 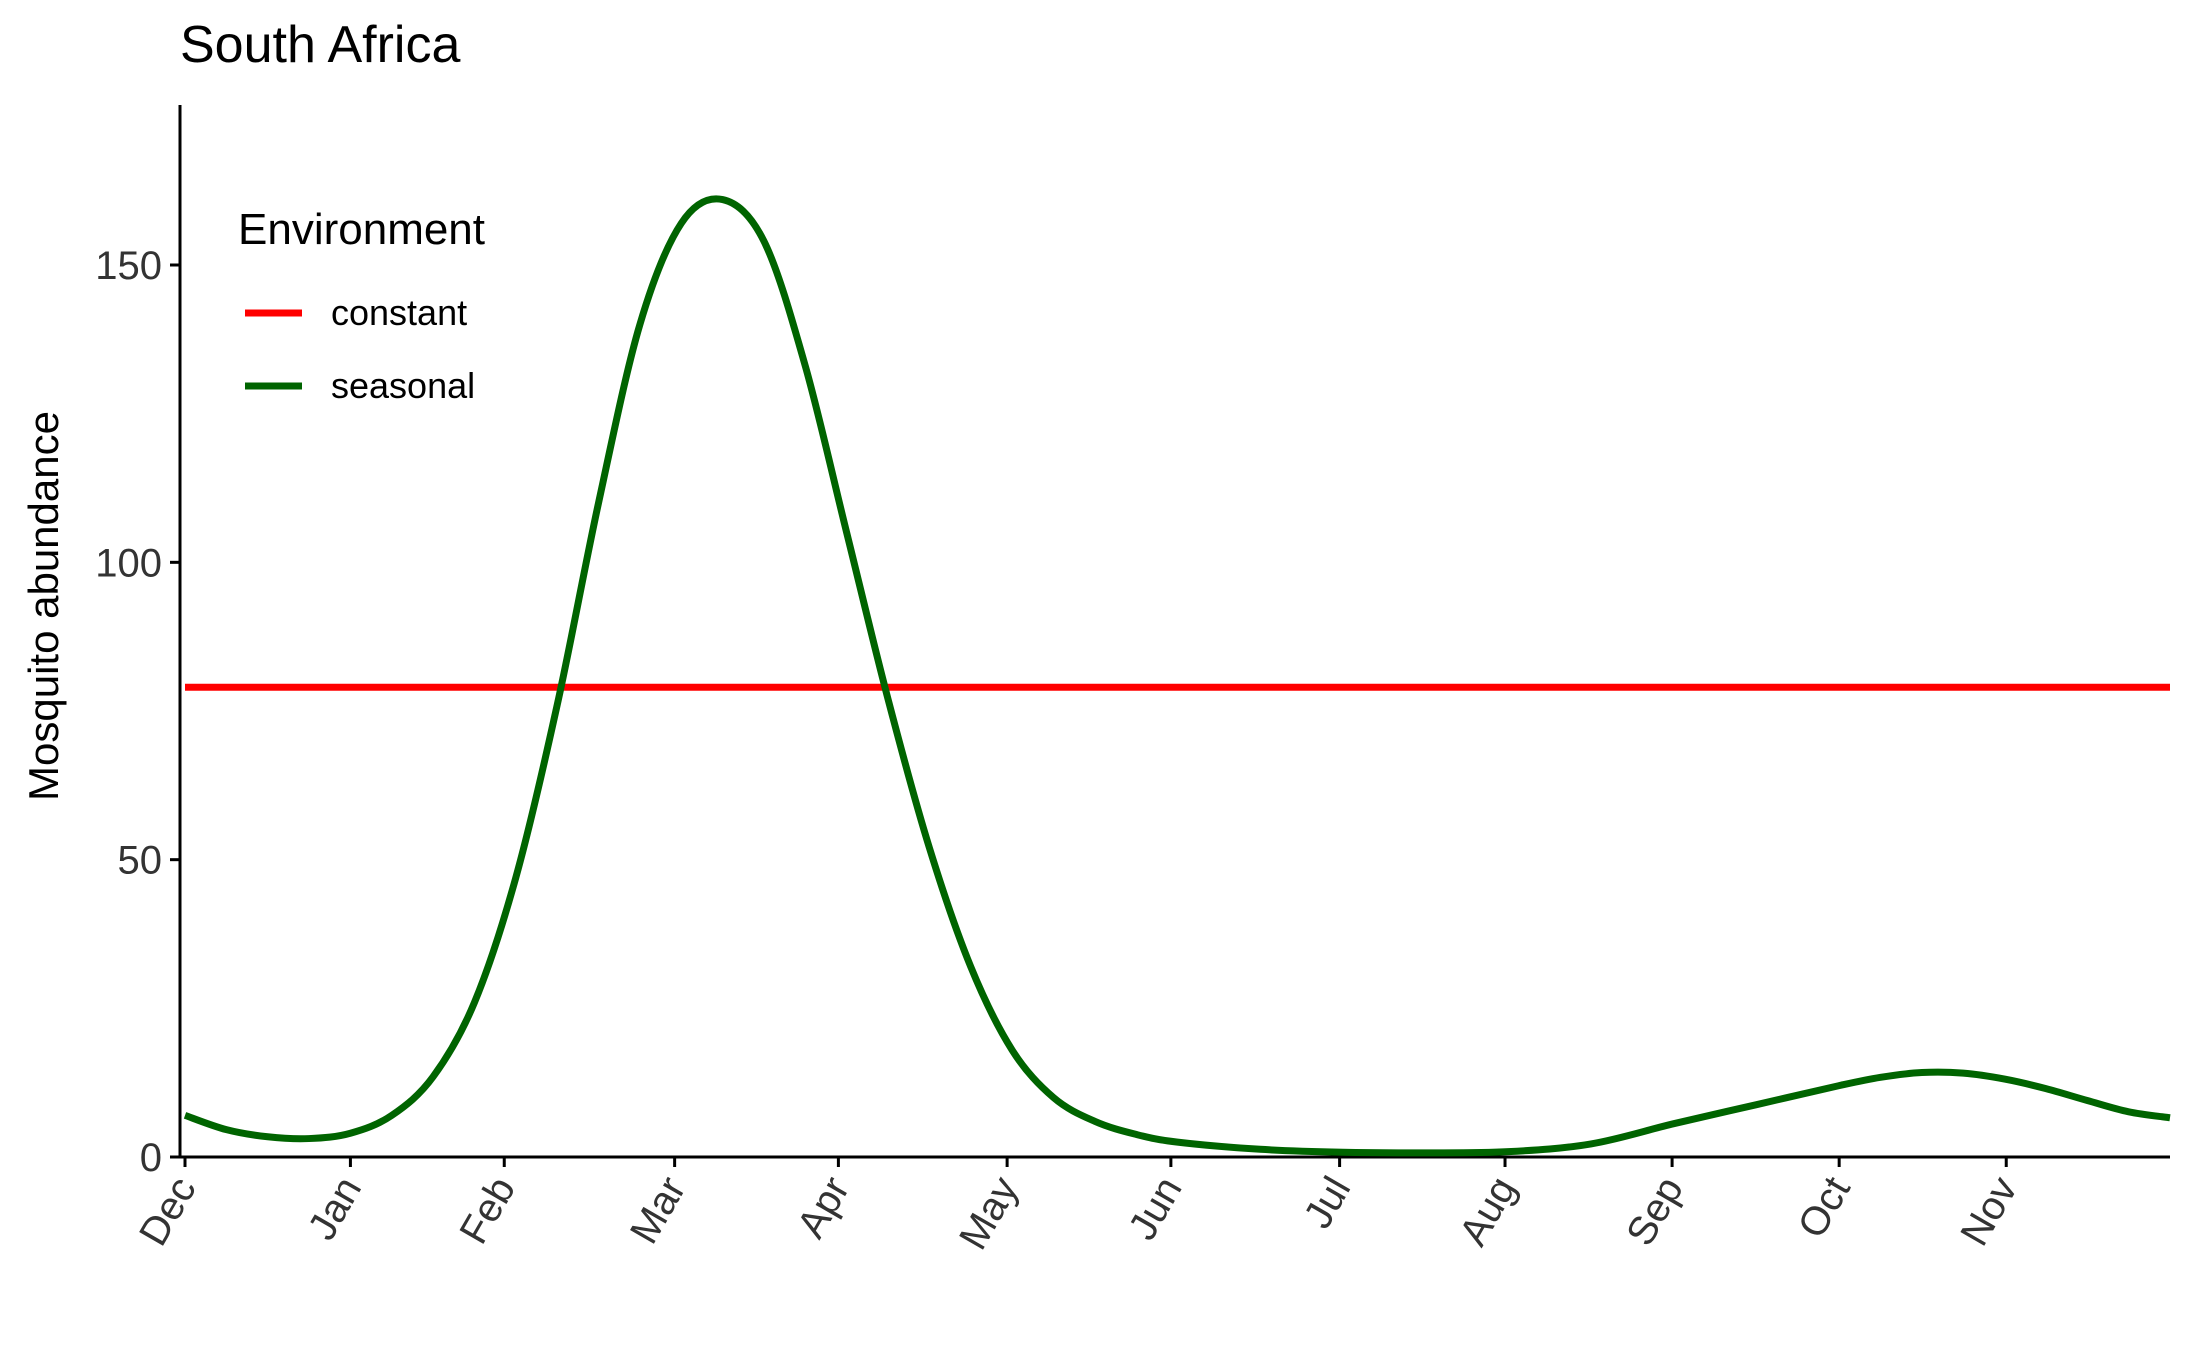 What do you see at coordinates (1488, 1212) in the screenshot?
I see `x-tick-label: Aug` at bounding box center [1488, 1212].